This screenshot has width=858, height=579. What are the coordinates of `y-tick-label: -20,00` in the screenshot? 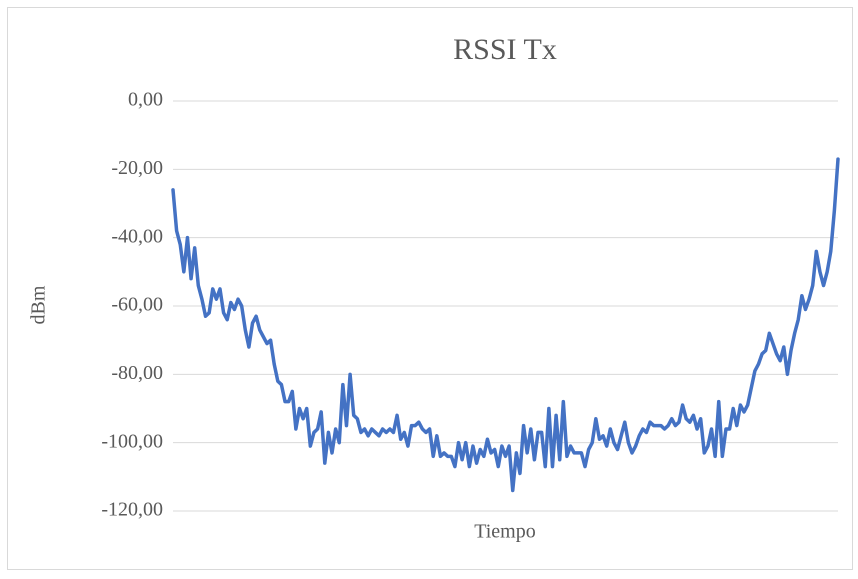 It's located at (137, 168).